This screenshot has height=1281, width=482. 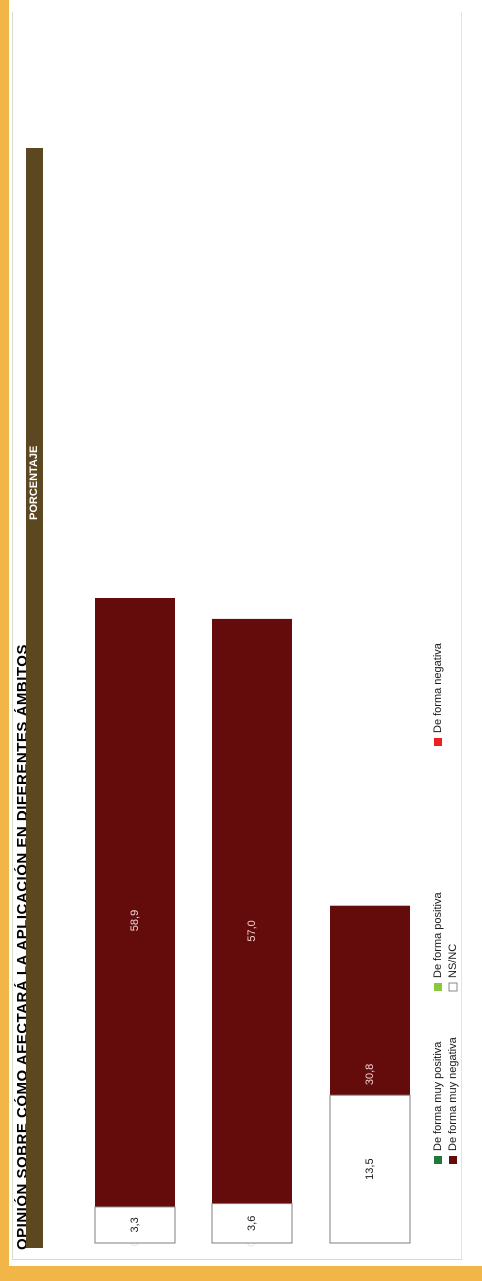 I want to click on legend-label: De forma positiva, so click(x=438, y=935).